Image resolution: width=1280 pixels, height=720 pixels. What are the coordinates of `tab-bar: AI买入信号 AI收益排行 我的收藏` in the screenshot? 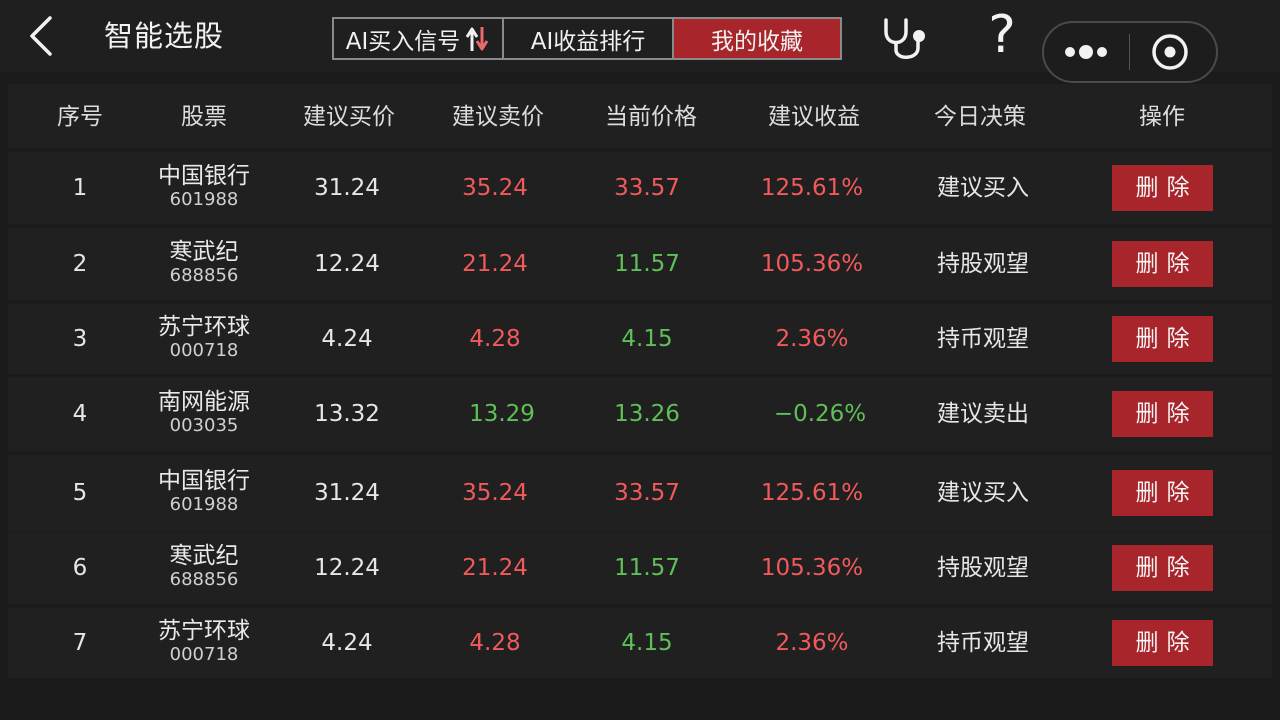 It's located at (587, 38).